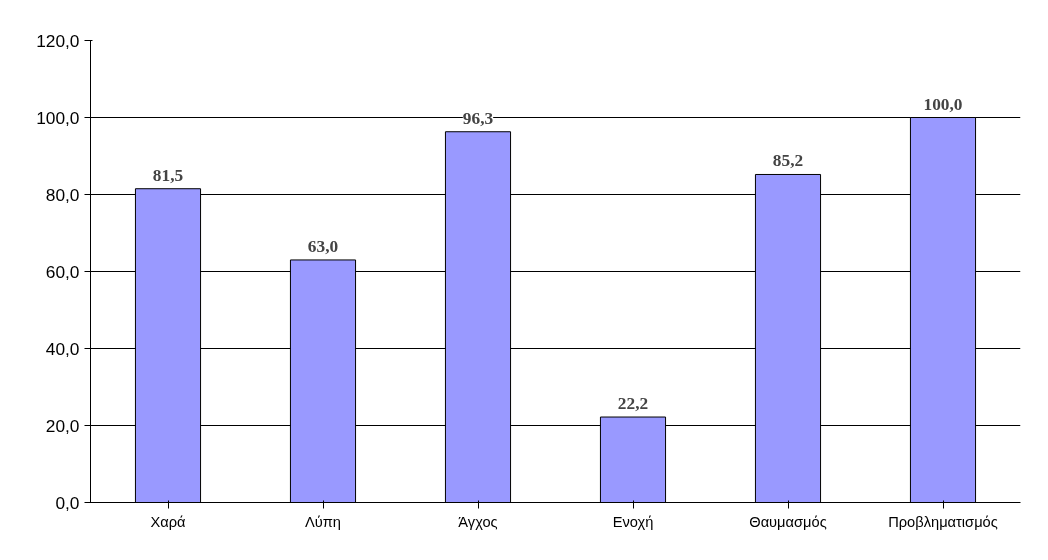  Describe the element at coordinates (62, 271) in the screenshot. I see `y-tick-label: 60,0` at that location.